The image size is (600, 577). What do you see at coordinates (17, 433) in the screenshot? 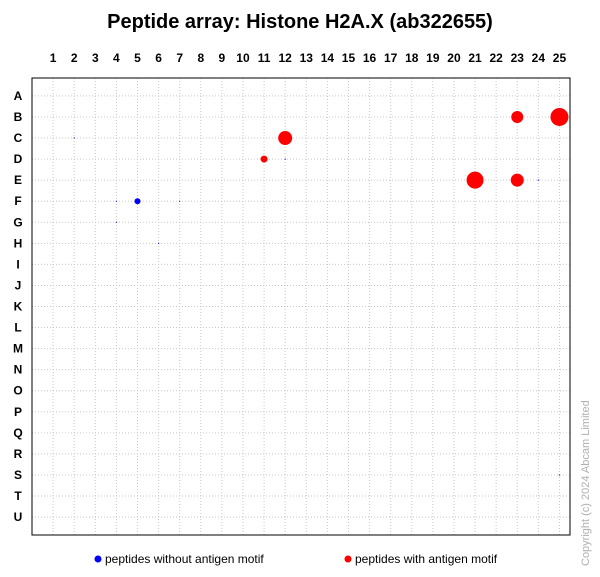
I see `y-tick-label: Q` at bounding box center [17, 433].